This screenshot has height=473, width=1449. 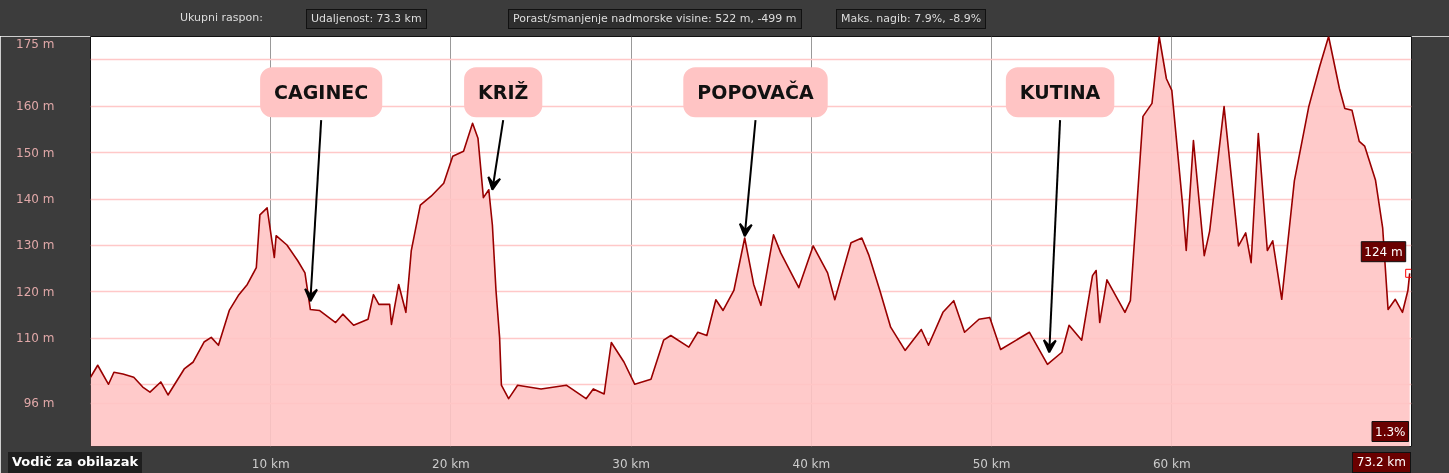 What do you see at coordinates (75, 462) in the screenshot?
I see `text: Vodič za obilazak` at bounding box center [75, 462].